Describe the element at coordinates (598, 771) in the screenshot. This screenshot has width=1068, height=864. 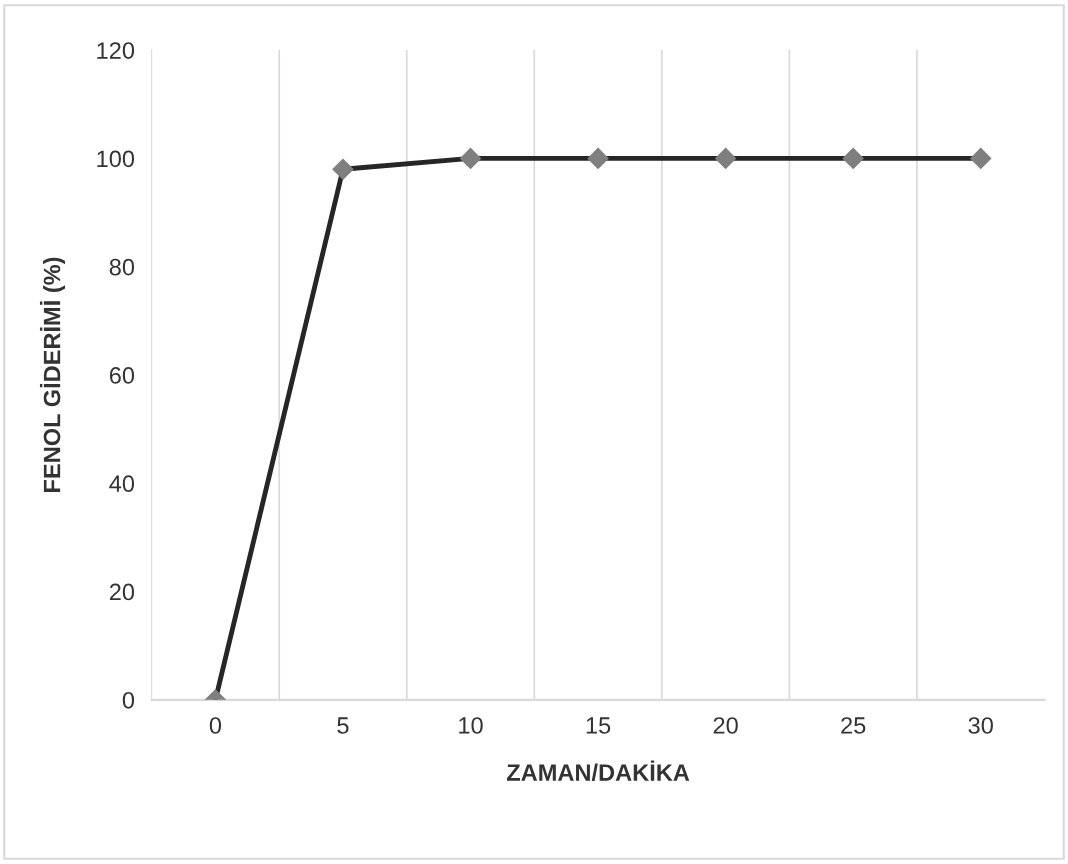
I see `x-axis-title: ZAMAN/DAKİKA` at that location.